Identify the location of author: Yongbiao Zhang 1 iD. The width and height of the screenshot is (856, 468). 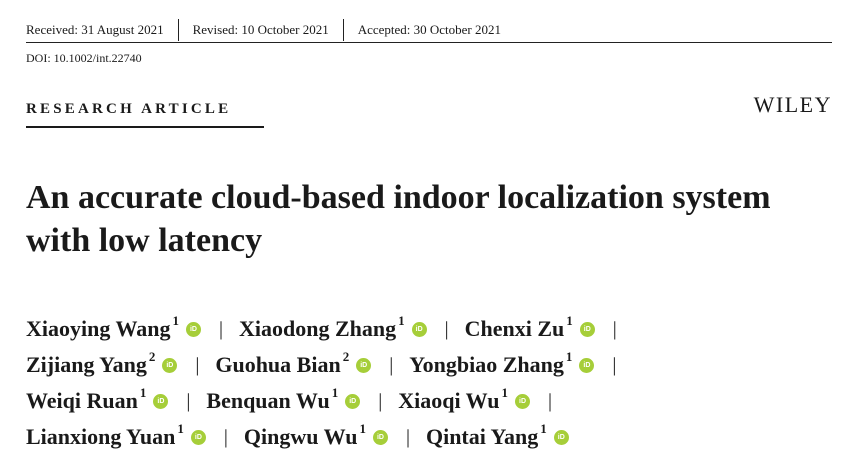
(502, 363).